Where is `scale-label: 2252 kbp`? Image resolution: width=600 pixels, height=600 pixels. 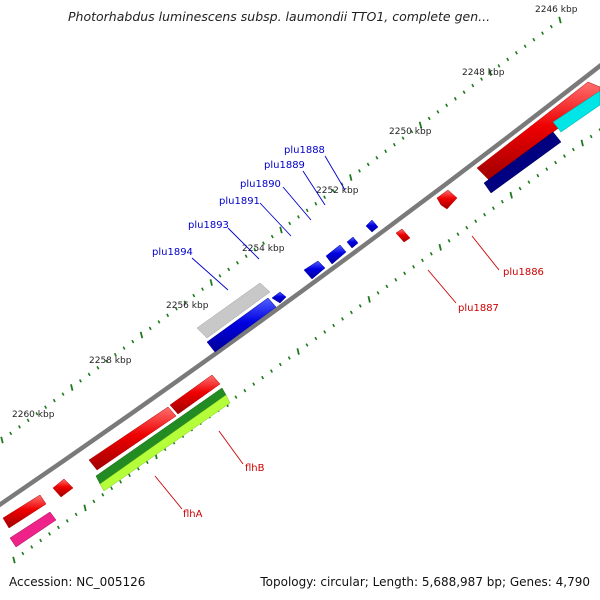 scale-label: 2252 kbp is located at coordinates (337, 191).